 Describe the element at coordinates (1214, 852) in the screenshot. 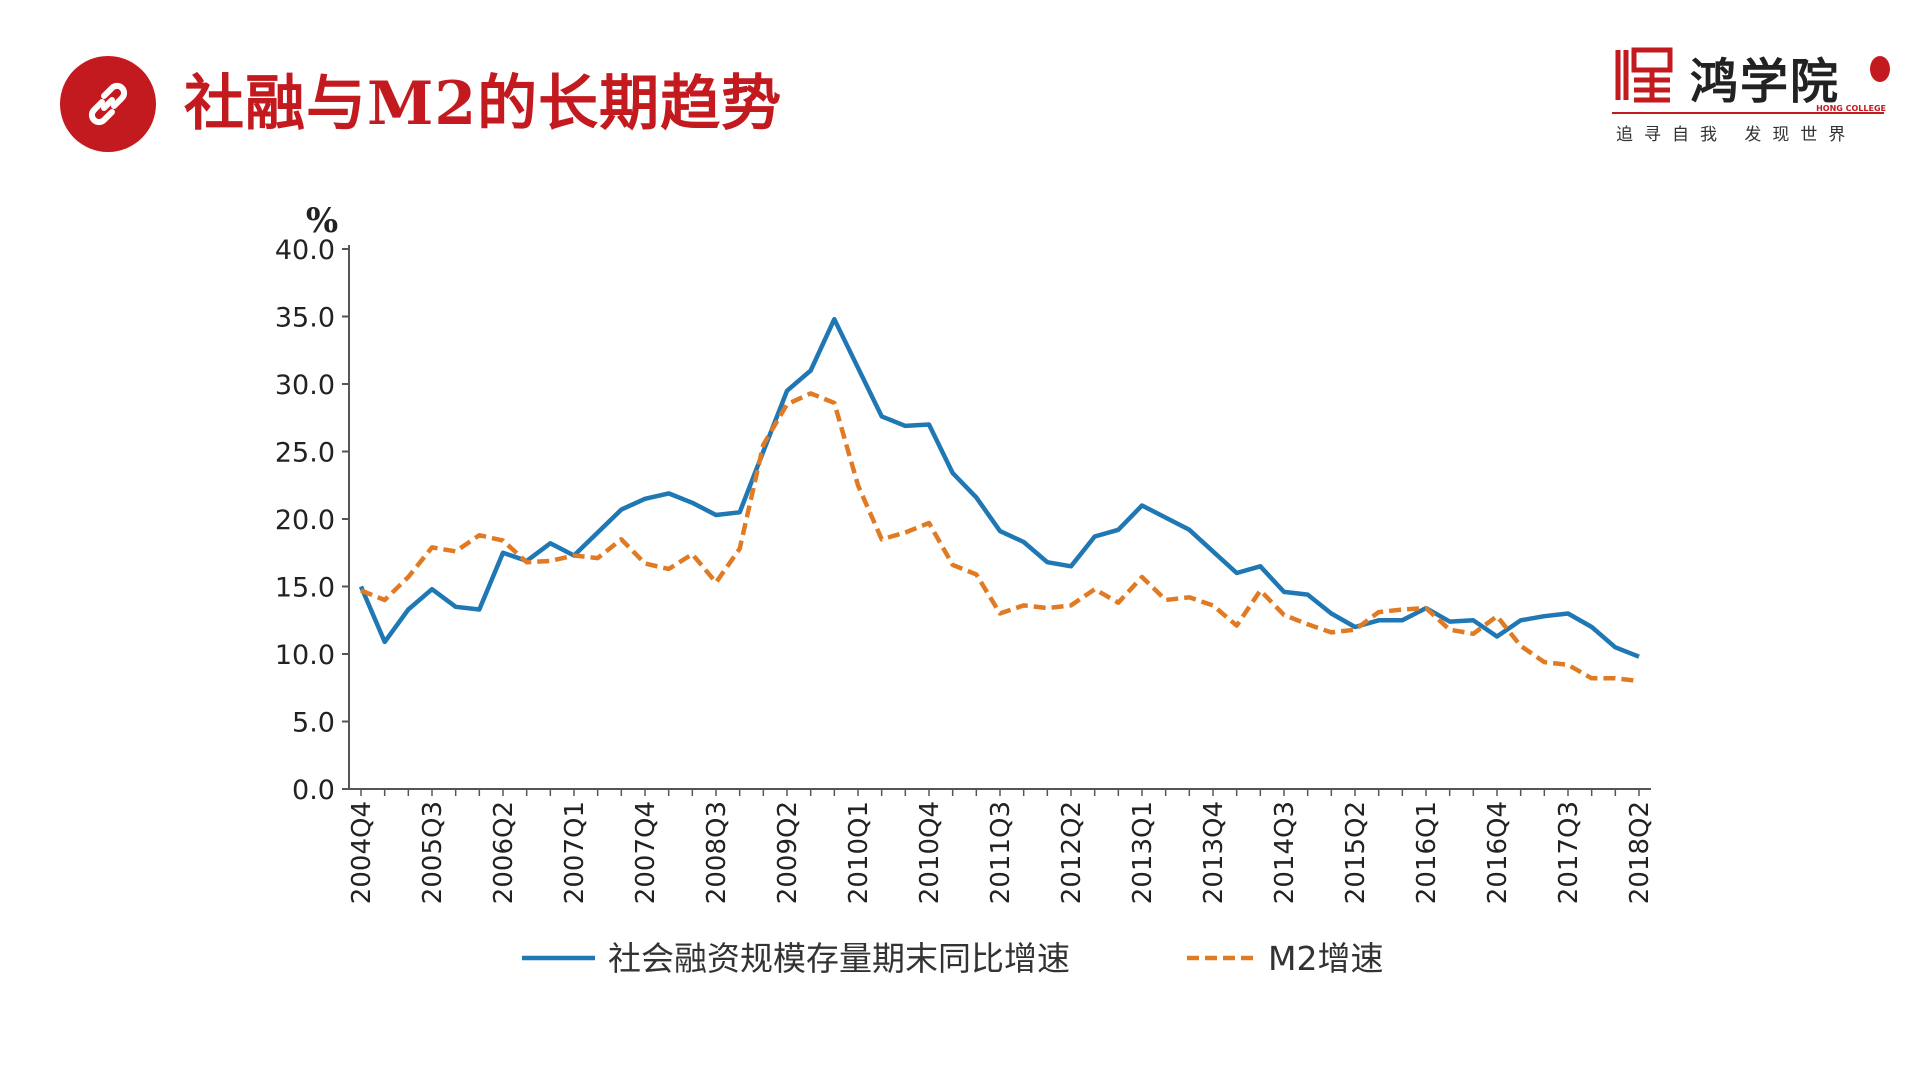

I see `x-tick-label: 2013Q4` at that location.